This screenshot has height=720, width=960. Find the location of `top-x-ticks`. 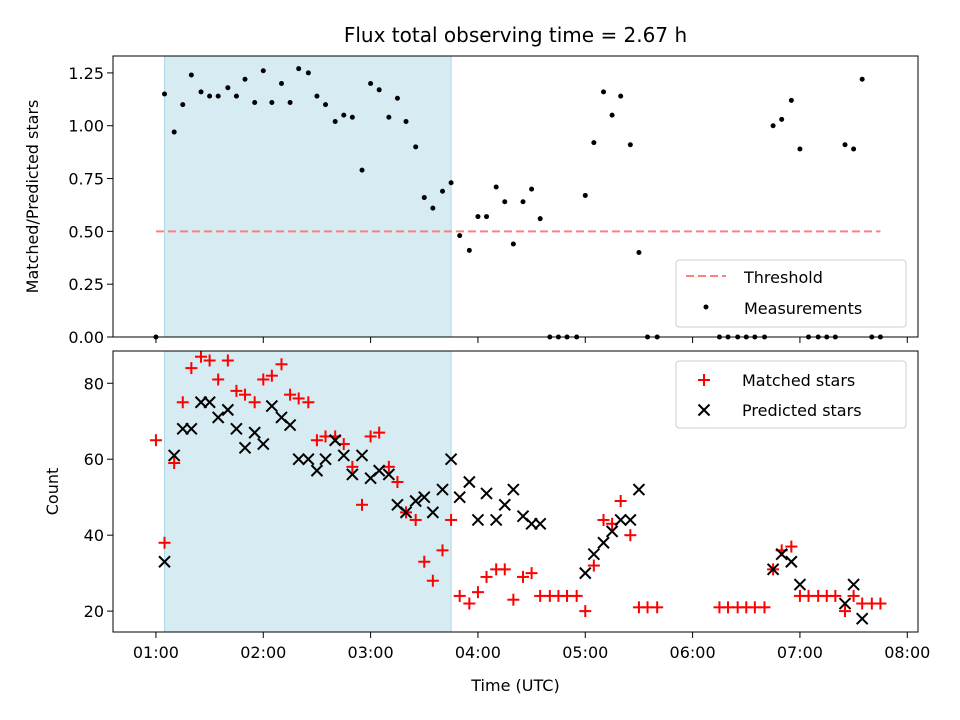

top-x-ticks is located at coordinates (531, 340).